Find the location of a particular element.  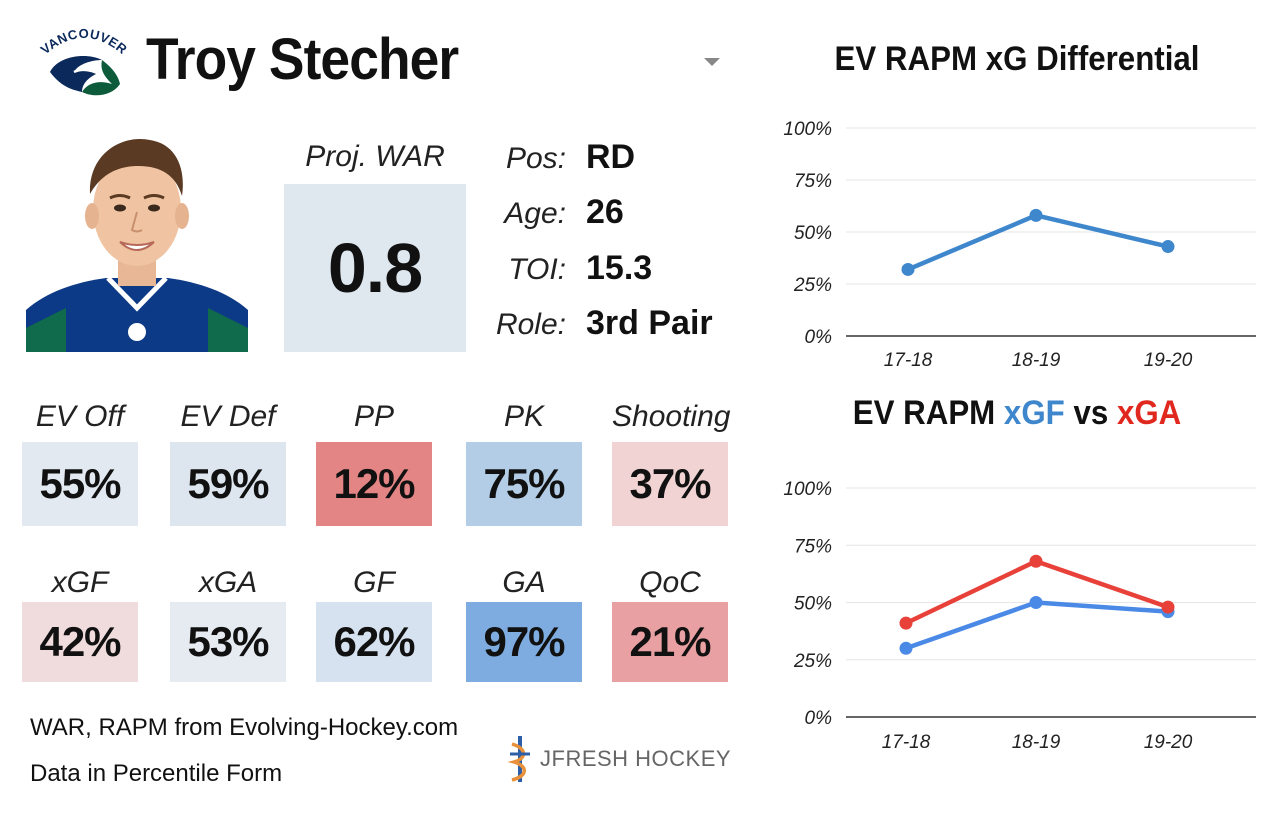

stat-label-gf: GF is located at coordinates (374, 582).